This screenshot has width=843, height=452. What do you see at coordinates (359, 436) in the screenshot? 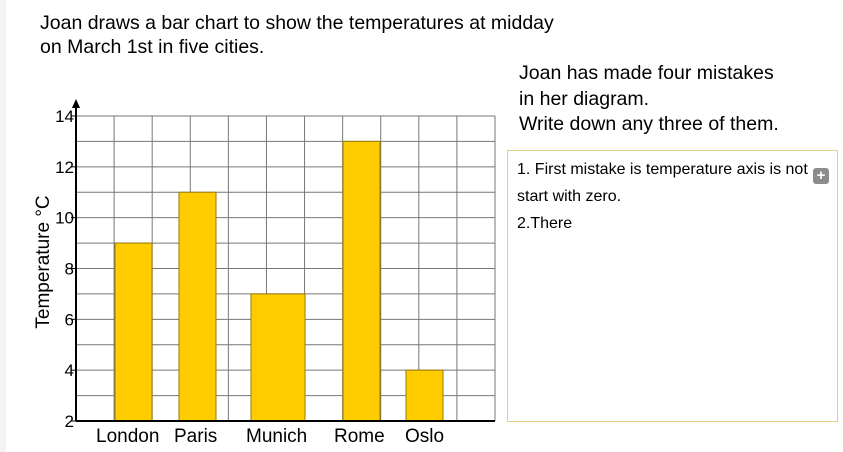
I see `x-tick-label-rome: Rome` at bounding box center [359, 436].